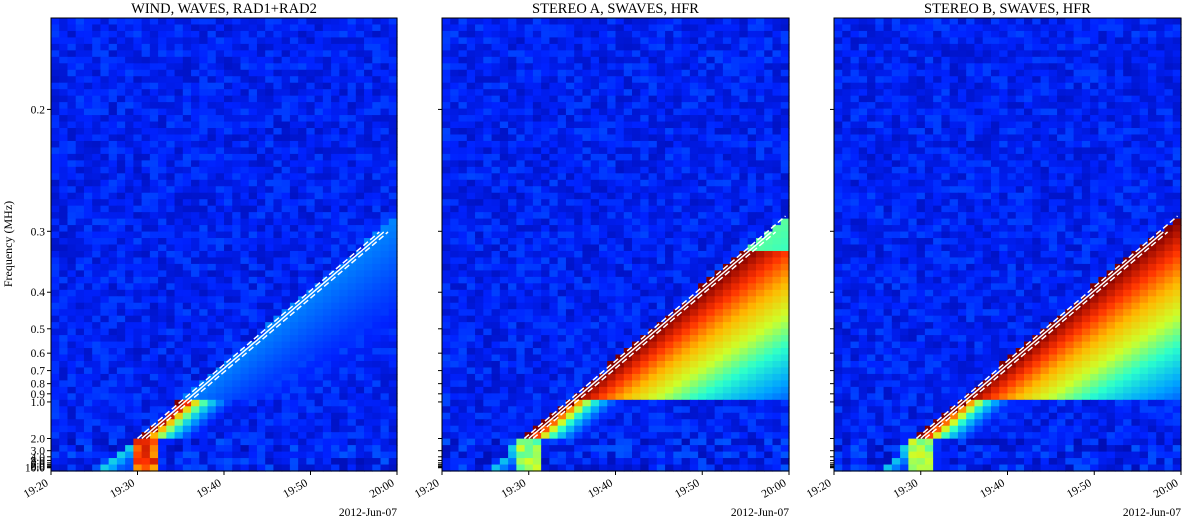  What do you see at coordinates (38, 468) in the screenshot?
I see `y-tick-label: 9.0` at bounding box center [38, 468].